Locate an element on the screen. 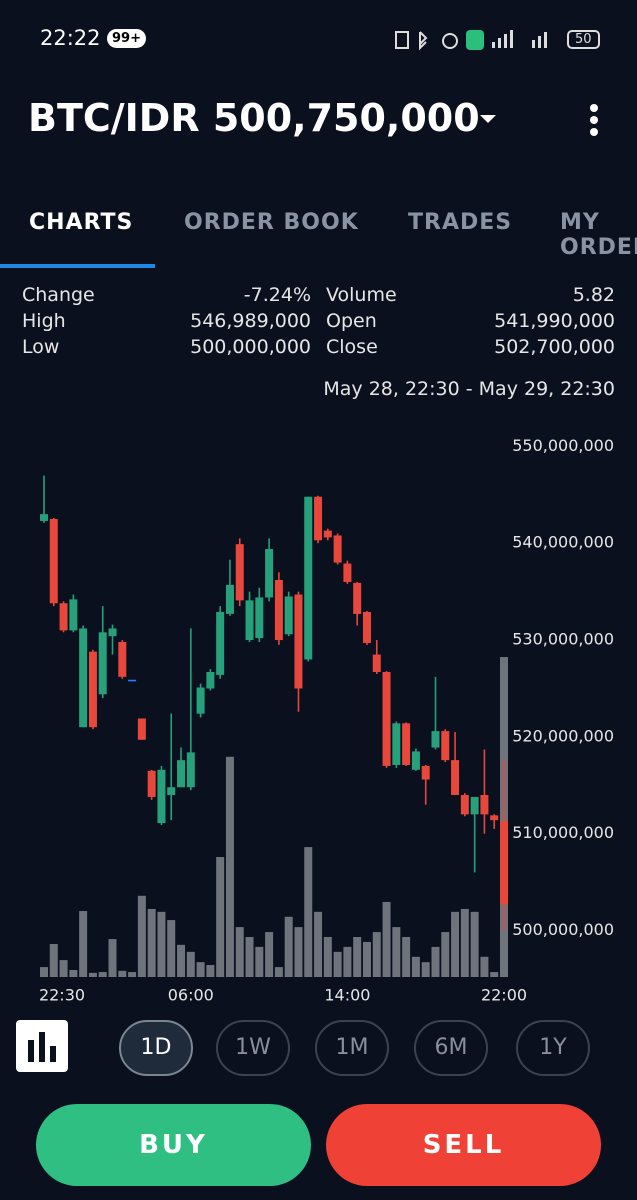 This screenshot has width=637, height=1200. y-tick-label: 530,000,000 is located at coordinates (563, 639).